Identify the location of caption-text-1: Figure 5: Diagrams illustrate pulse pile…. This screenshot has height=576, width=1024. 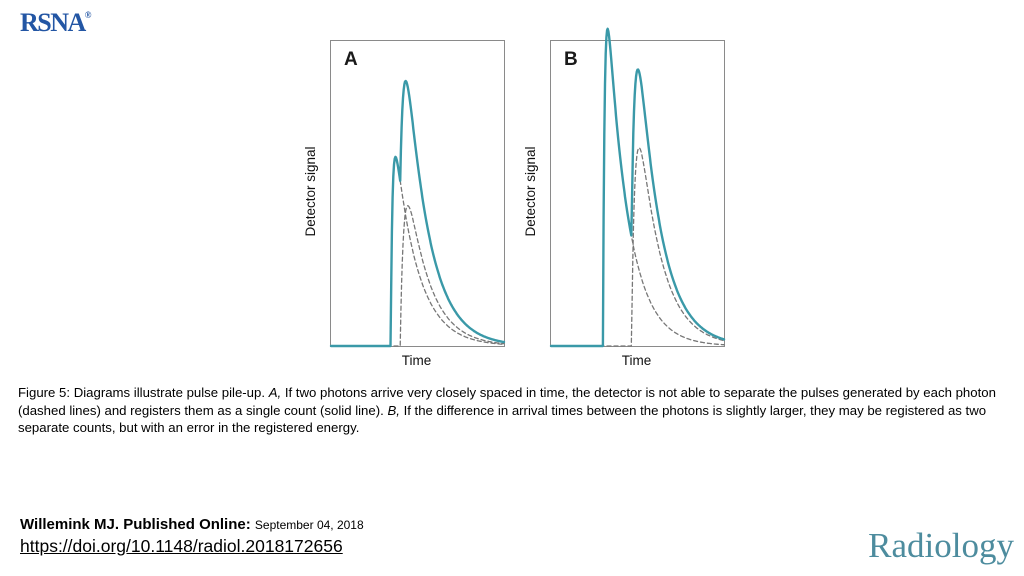
(143, 392).